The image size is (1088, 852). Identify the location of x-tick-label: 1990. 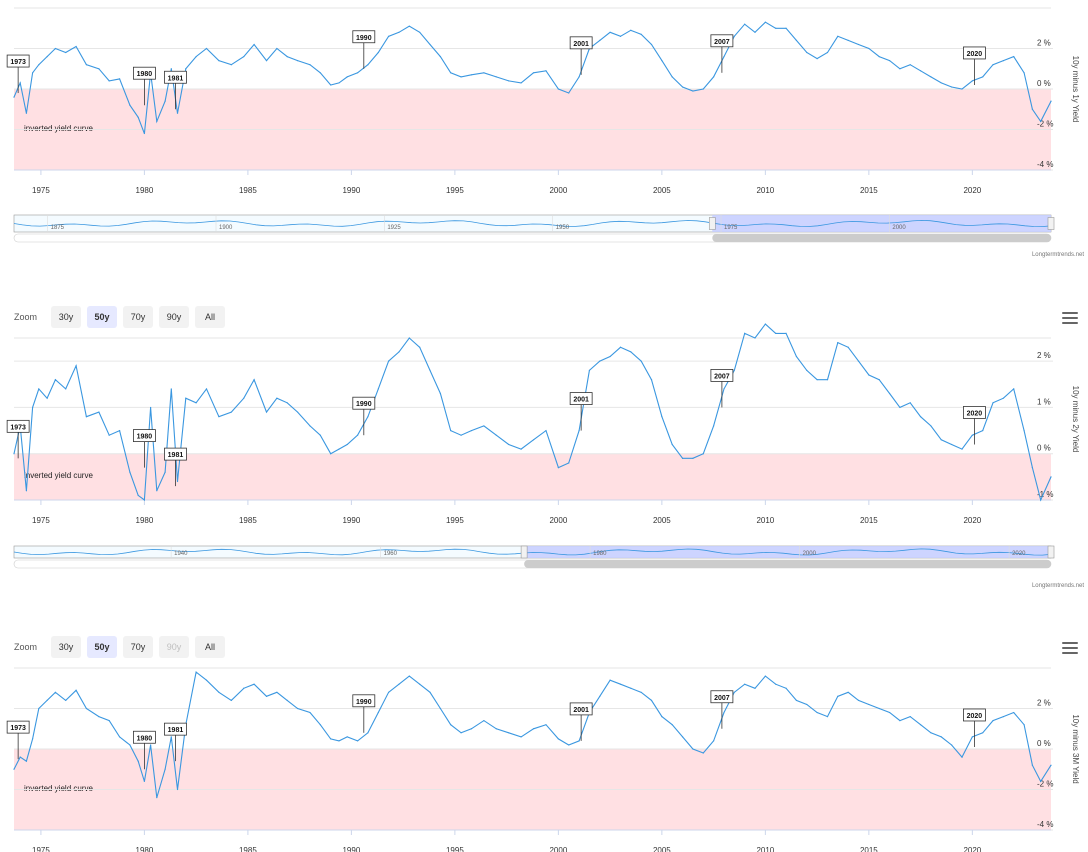
(351, 520).